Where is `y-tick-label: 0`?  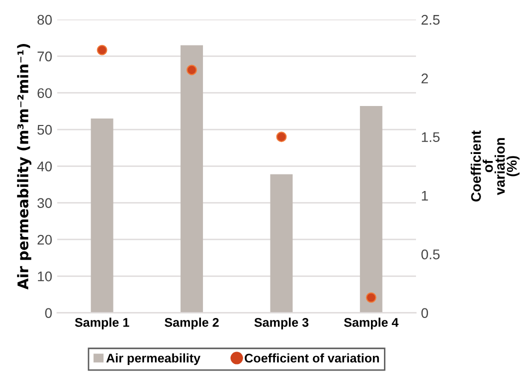 y-tick-label: 0 is located at coordinates (48, 313).